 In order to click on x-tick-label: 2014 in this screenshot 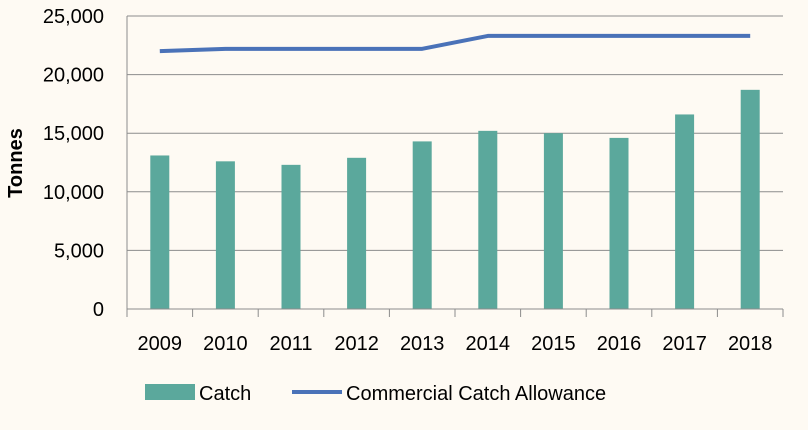, I will do `click(488, 344)`.